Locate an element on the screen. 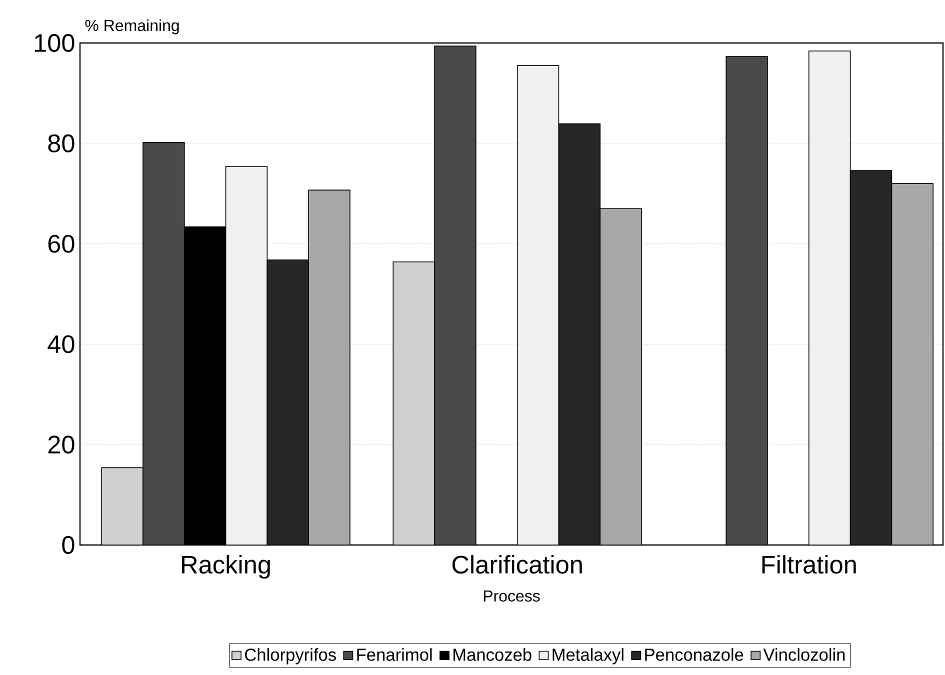 The width and height of the screenshot is (945, 675). legend-label: Fenarimol is located at coordinates (394, 654).